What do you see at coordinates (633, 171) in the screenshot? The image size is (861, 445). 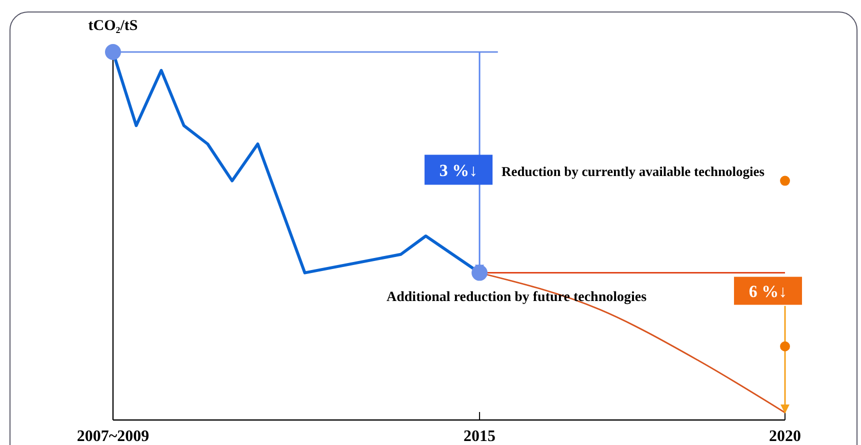 I see `annotation: Reduction by currently available technologies` at bounding box center [633, 171].